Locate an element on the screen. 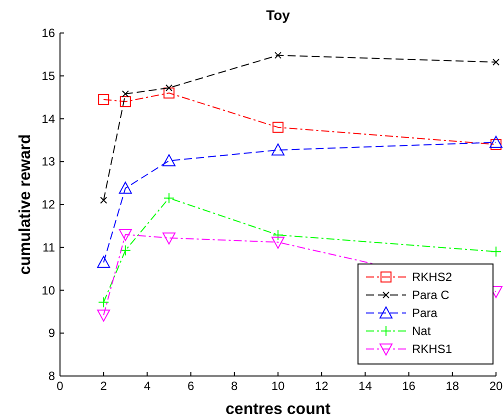 This screenshot has height=418, width=503. y-tick-label: 11 is located at coordinates (49, 247).